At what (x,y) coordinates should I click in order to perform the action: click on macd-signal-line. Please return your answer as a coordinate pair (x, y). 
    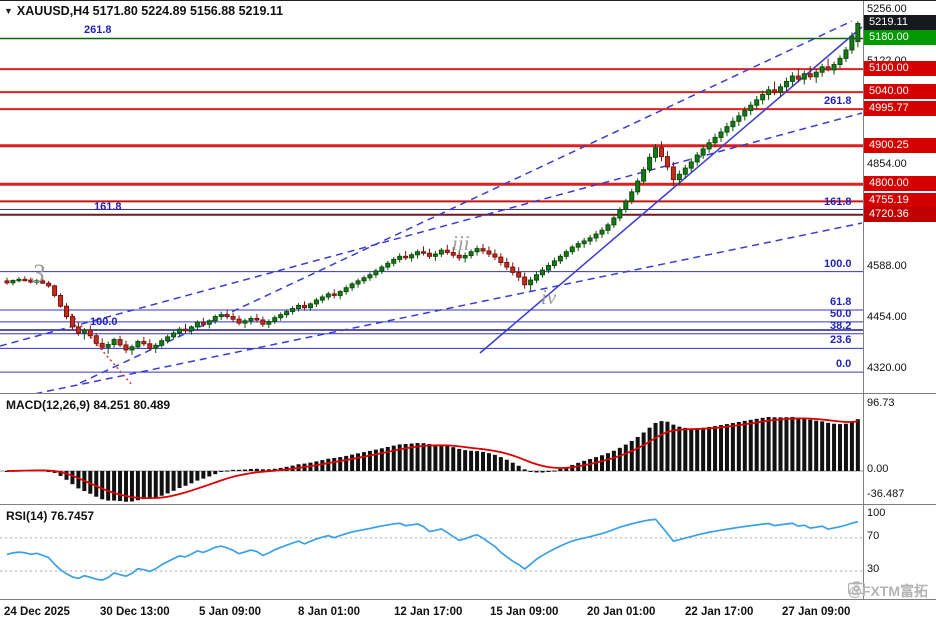
    Looking at the image, I should click on (432, 458).